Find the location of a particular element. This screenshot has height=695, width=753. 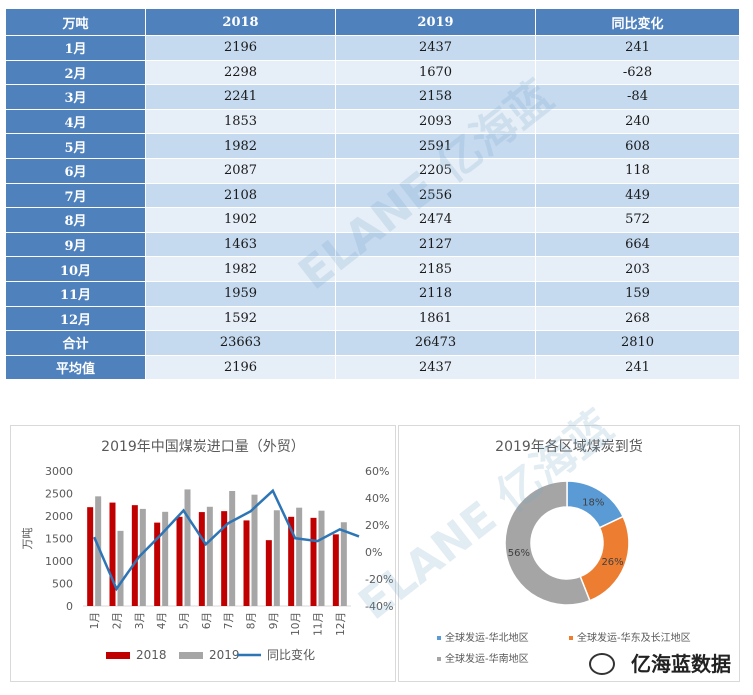

table-row: 7月 2108 2556 449 is located at coordinates (372, 195).